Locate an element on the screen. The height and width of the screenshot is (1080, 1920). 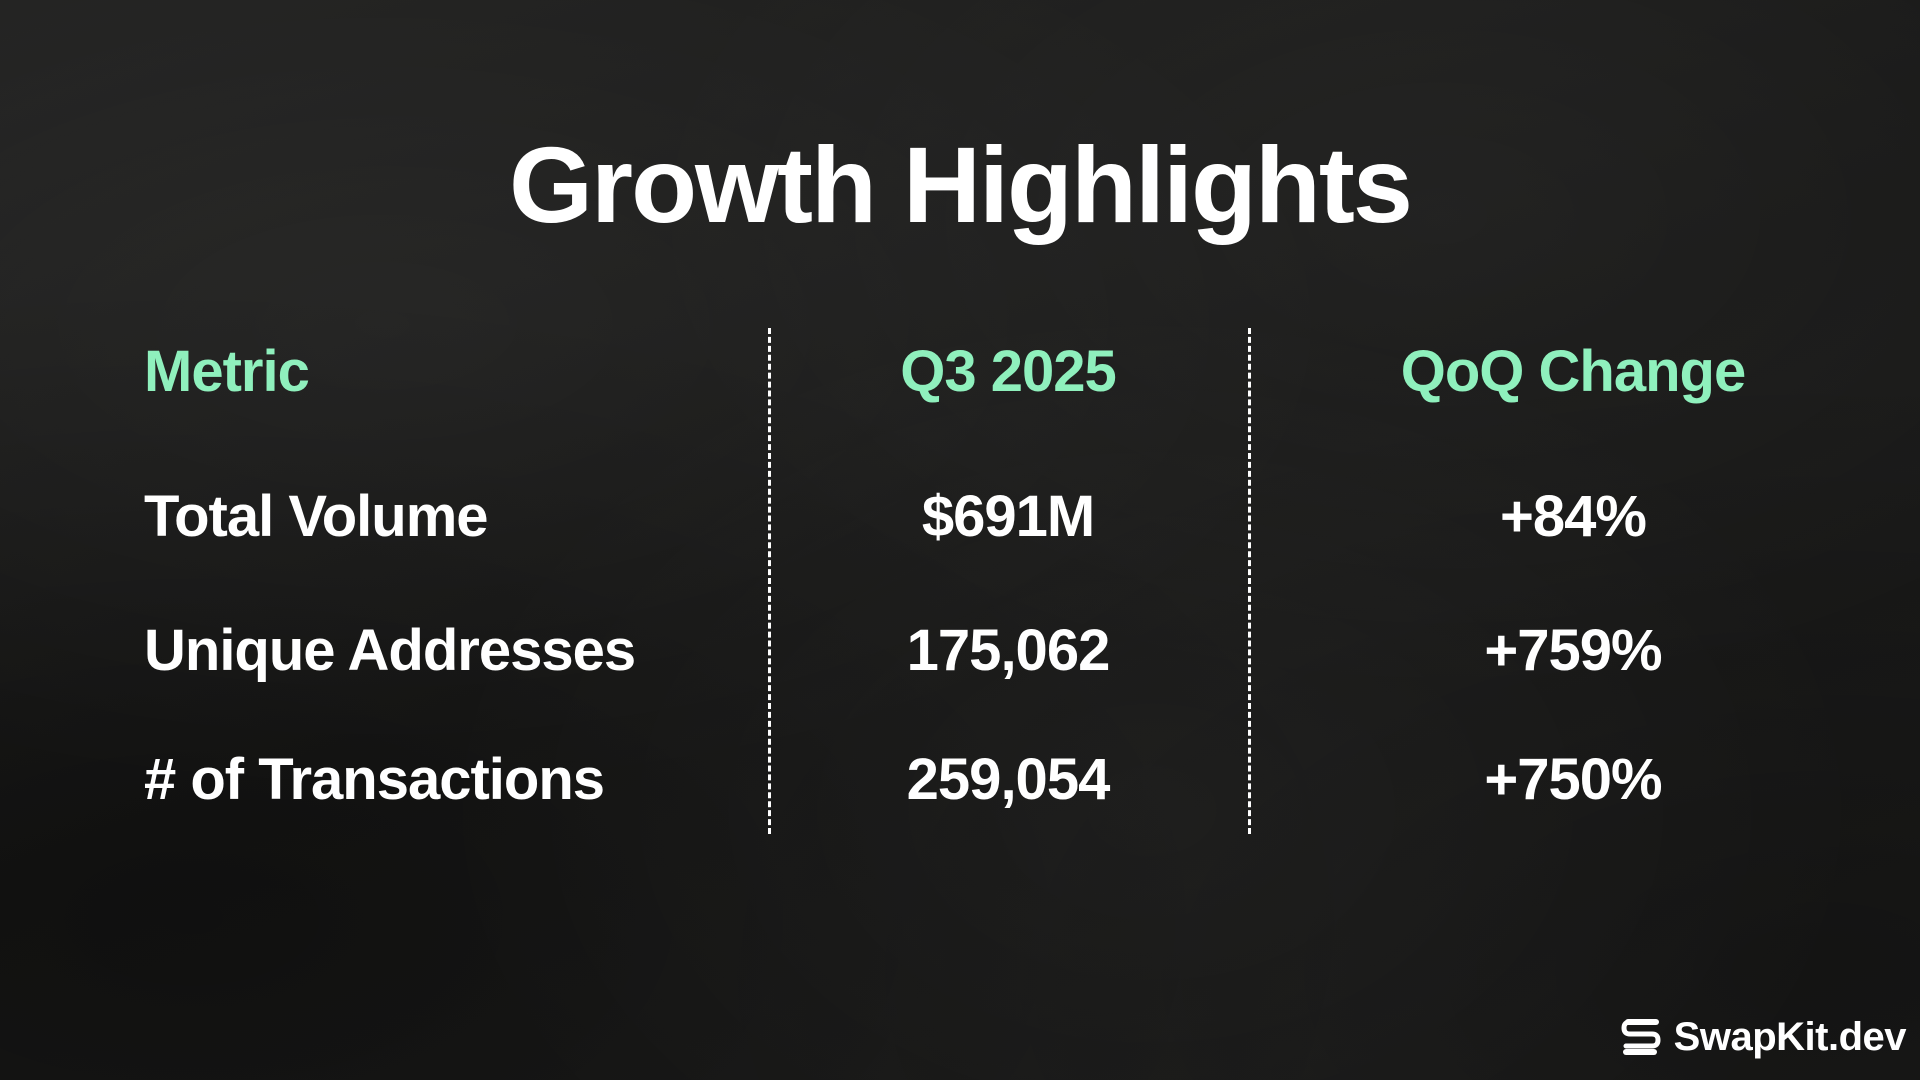
row-total-volume-metric: Total Volume is located at coordinates (316, 516).